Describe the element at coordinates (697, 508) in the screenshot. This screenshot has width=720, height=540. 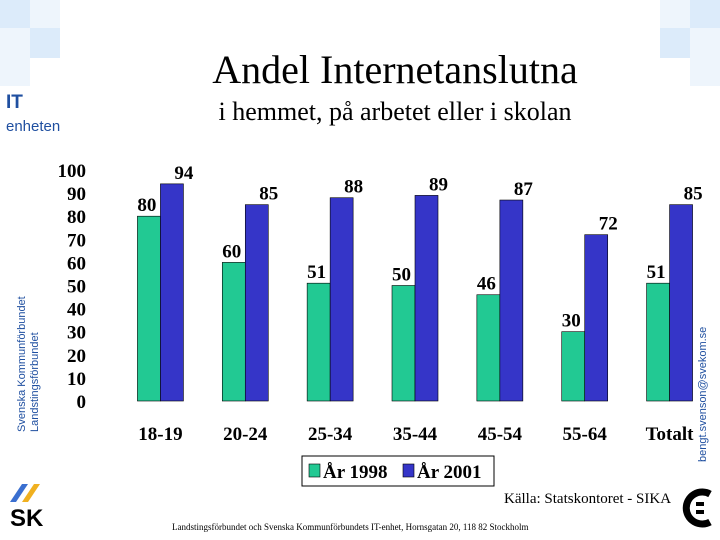
I see `svekom-logo-icon` at that location.